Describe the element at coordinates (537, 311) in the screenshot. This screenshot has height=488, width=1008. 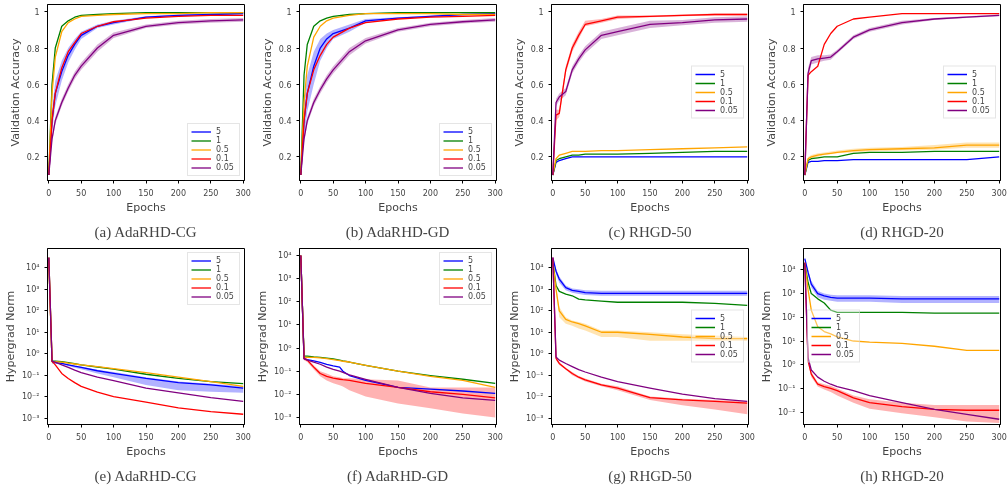
I see `y-tick-label: 10²` at that location.